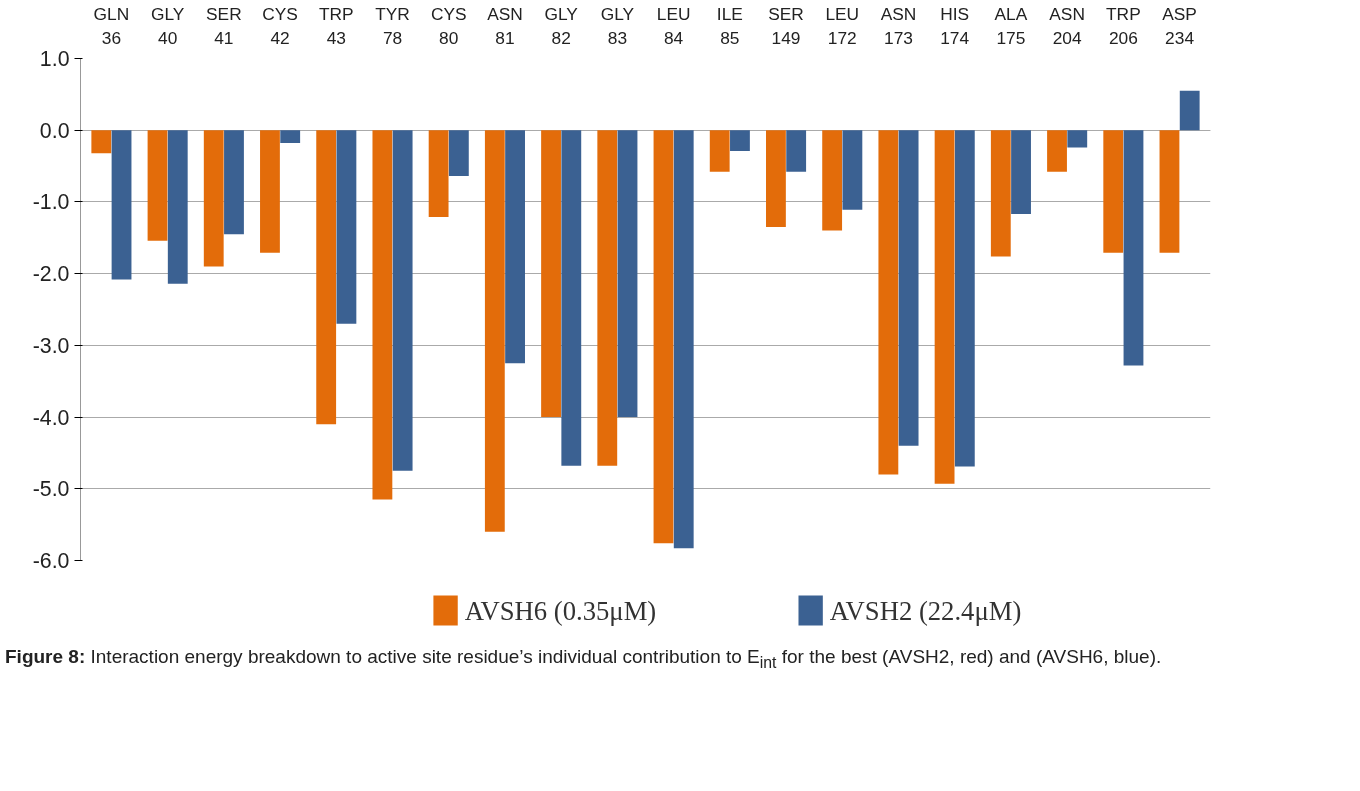  Describe the element at coordinates (51, 345) in the screenshot. I see `y-tick-label: -3.0` at that location.